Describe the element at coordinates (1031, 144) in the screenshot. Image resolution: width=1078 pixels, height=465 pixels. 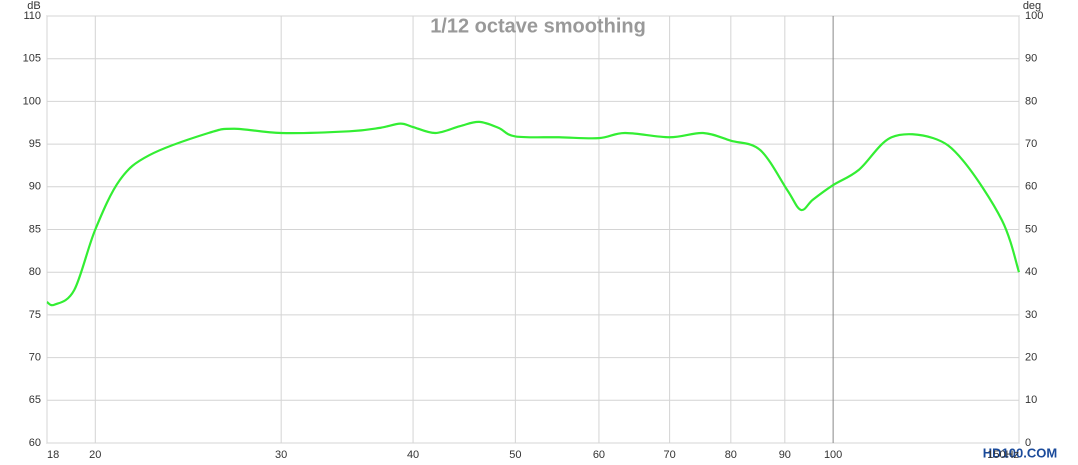
I see `y2-tick-label: 70` at that location.